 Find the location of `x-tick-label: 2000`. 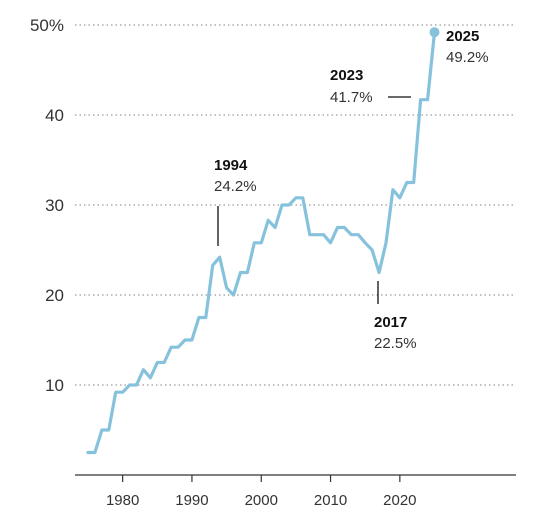

x-tick-label: 2000 is located at coordinates (261, 500).